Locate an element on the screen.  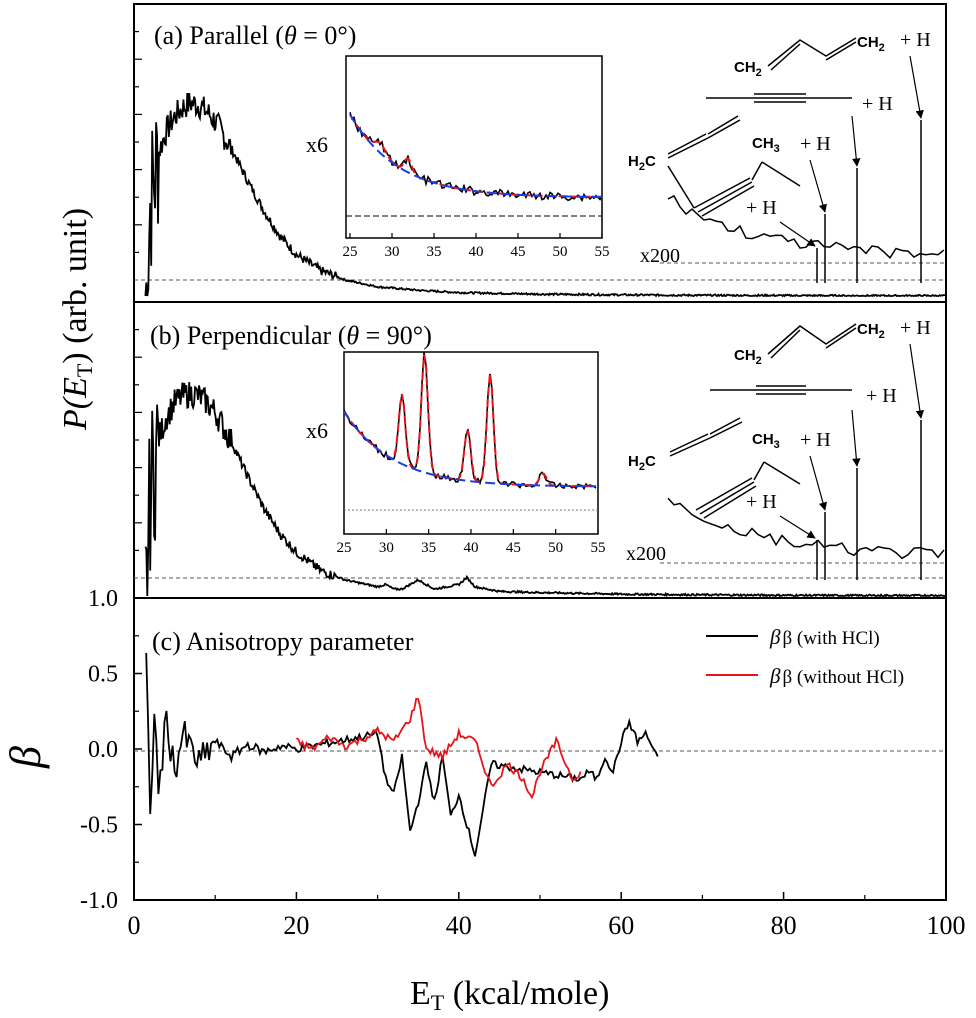
y-tick-label: -1.0 is located at coordinates (99, 901).